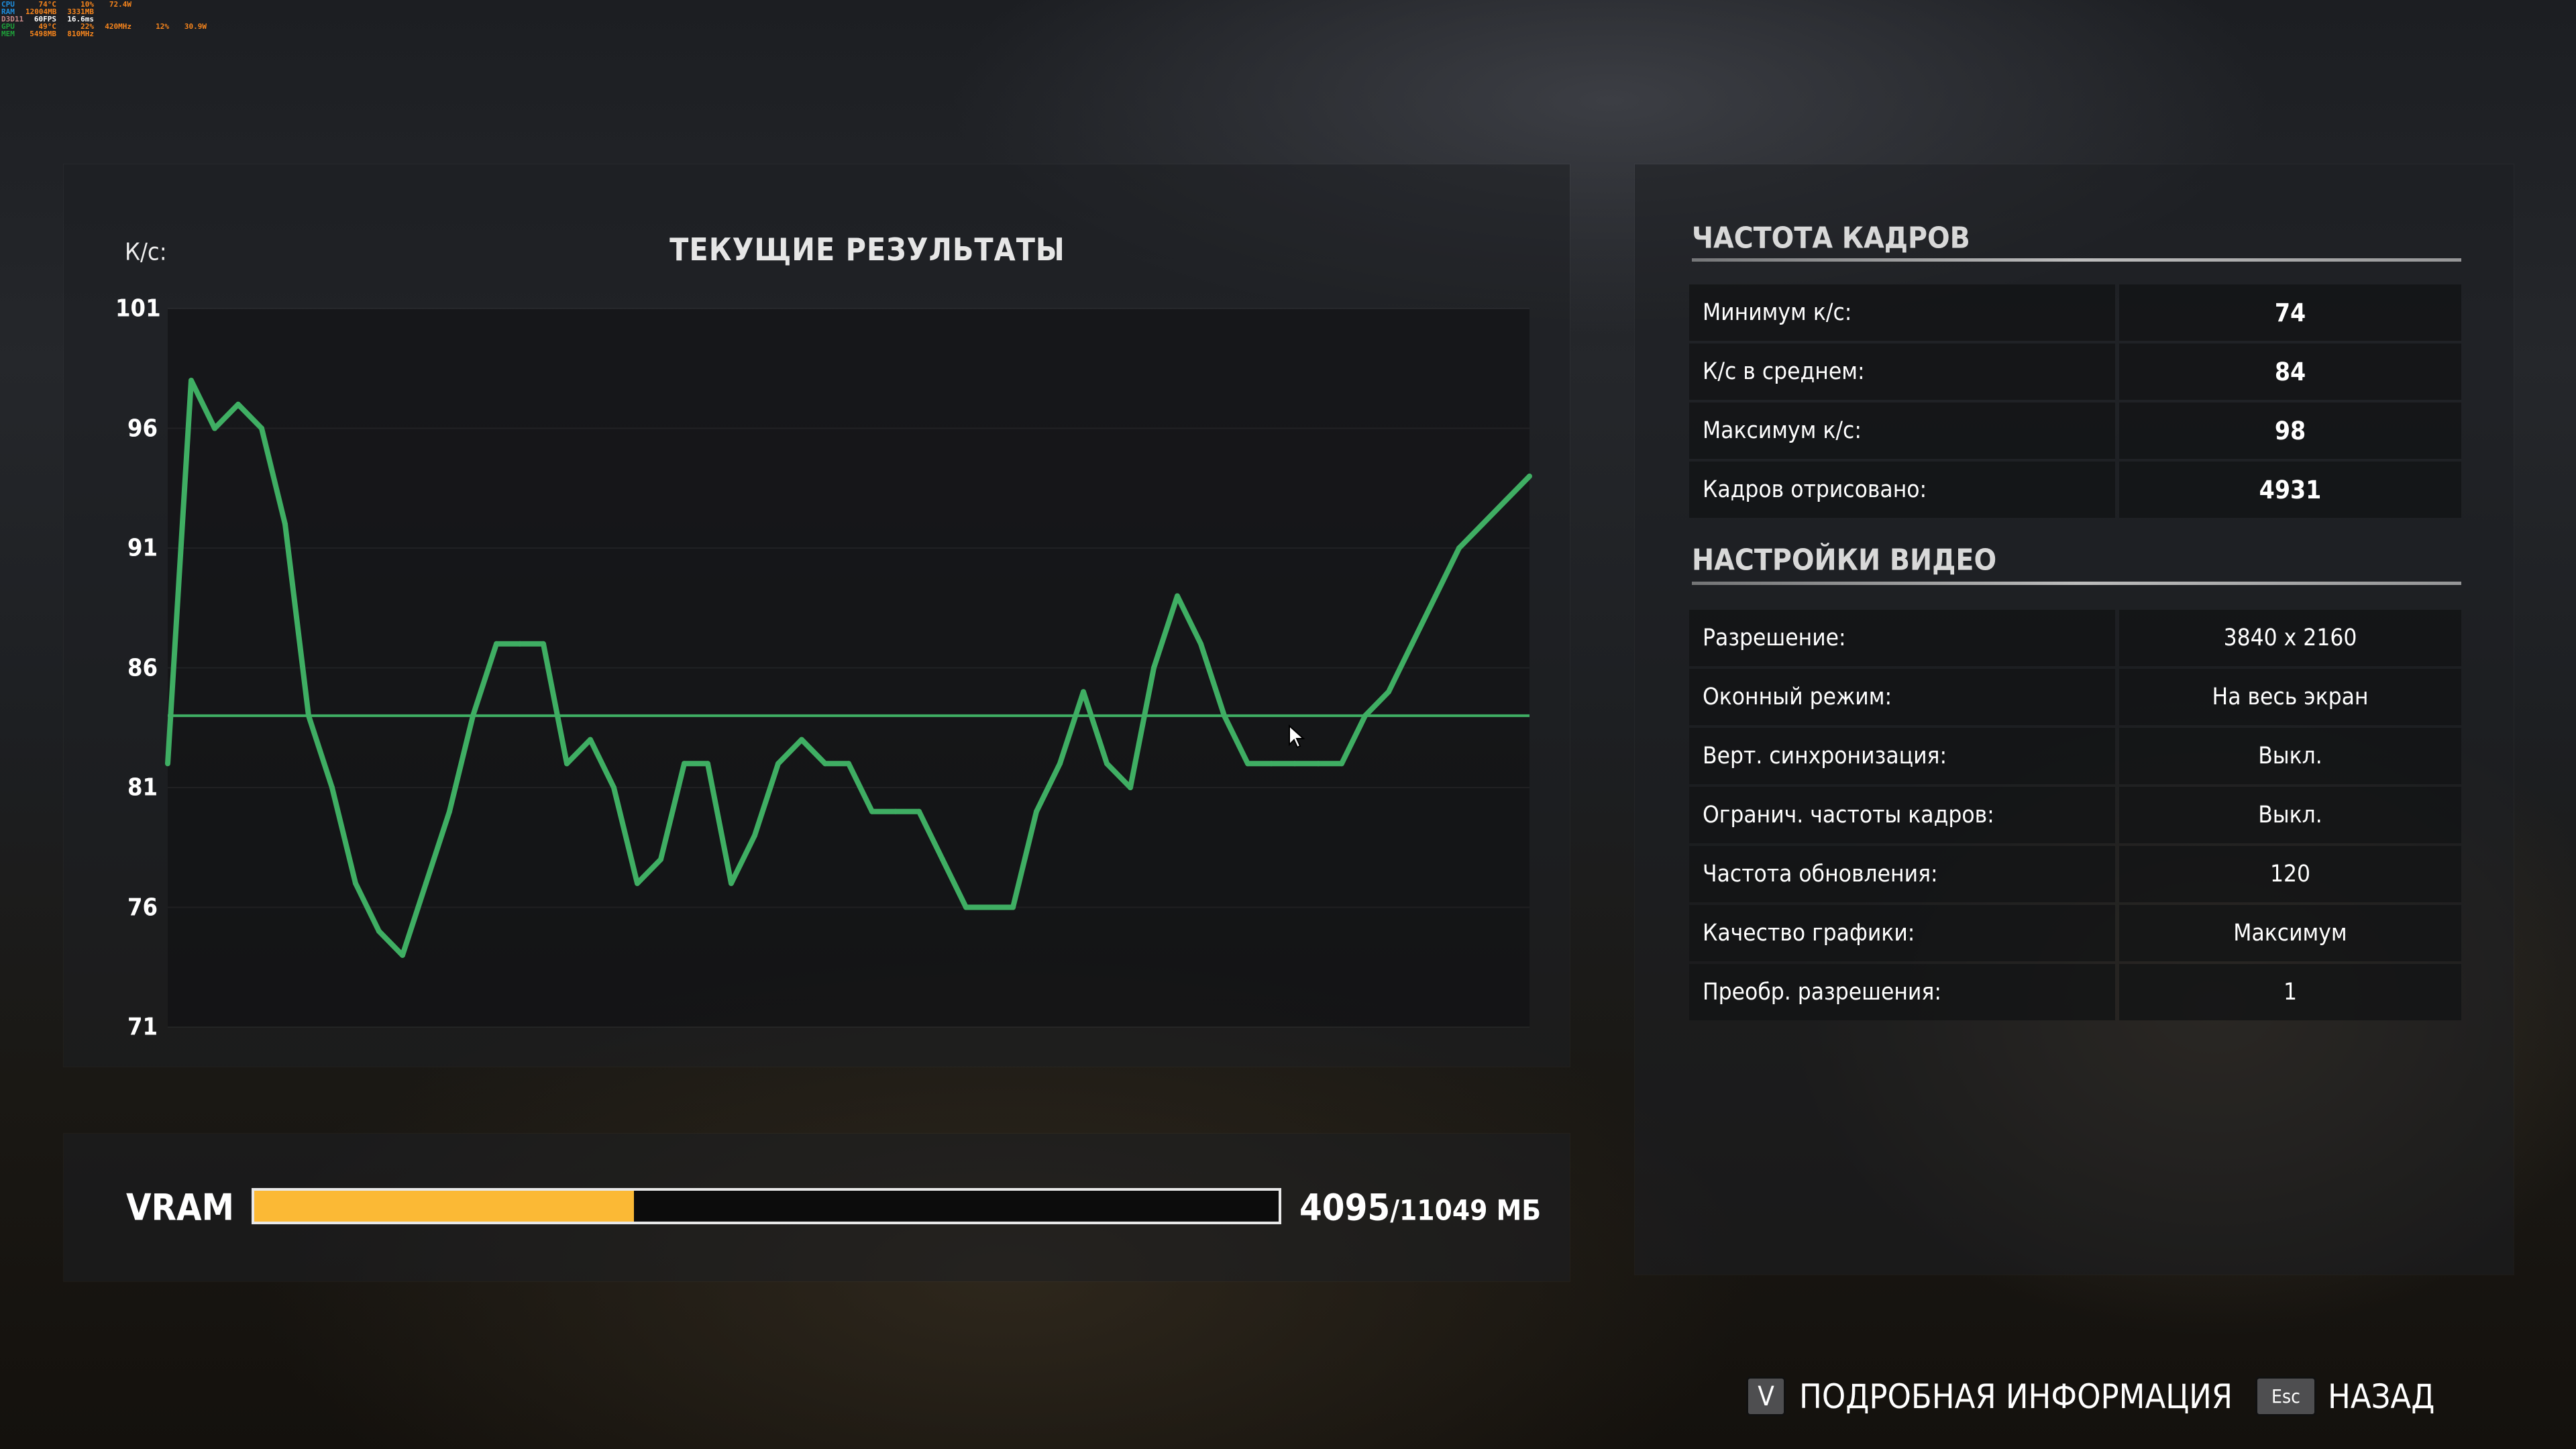 The image size is (2576, 1449). What do you see at coordinates (2290, 992) in the screenshot?
I see `row-value: 1` at bounding box center [2290, 992].